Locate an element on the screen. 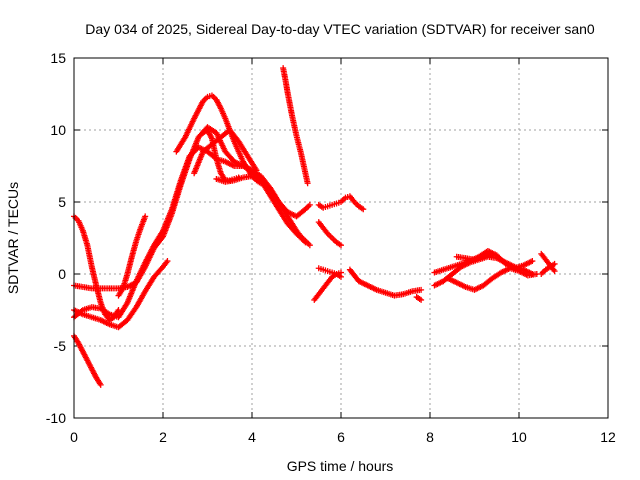 This screenshot has height=480, width=640. y-tick-label: 10 is located at coordinates (58, 130).